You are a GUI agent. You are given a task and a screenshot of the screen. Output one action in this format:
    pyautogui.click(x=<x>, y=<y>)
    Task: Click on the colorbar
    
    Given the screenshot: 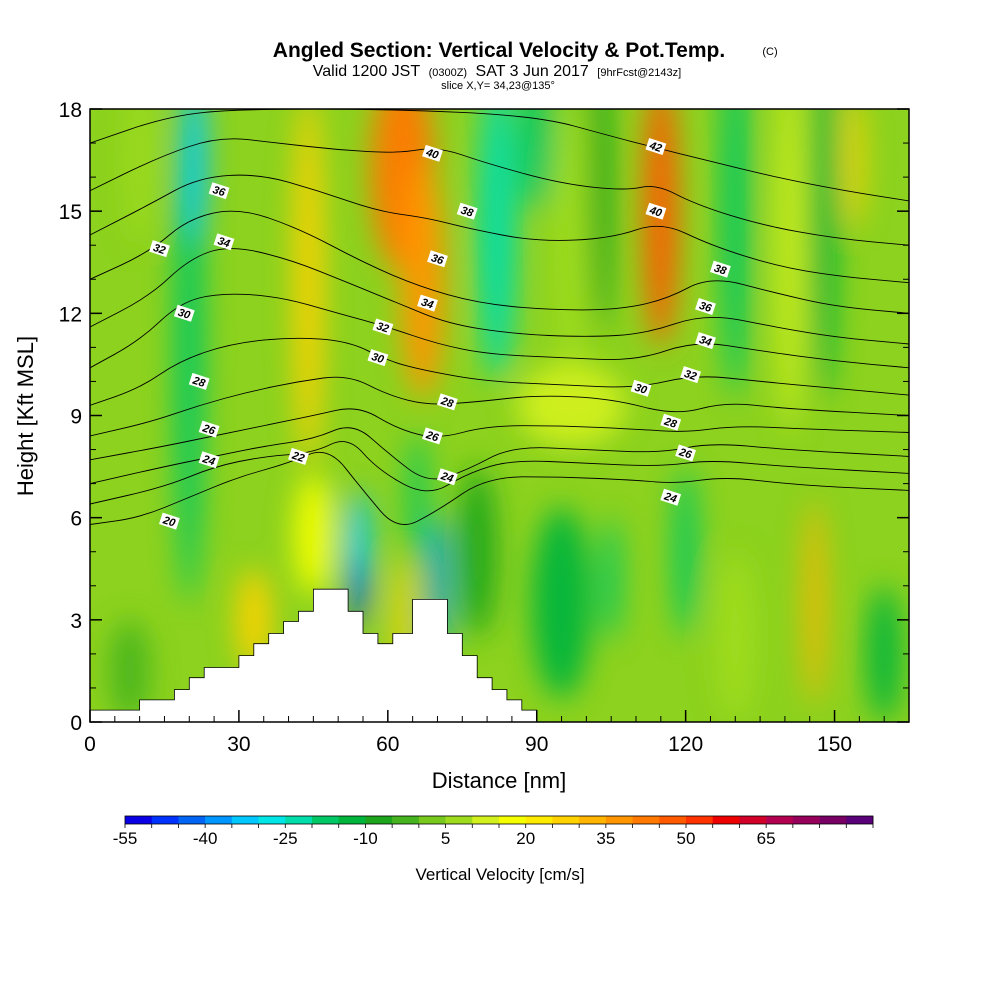 What is the action you would take?
    pyautogui.click(x=499, y=821)
    